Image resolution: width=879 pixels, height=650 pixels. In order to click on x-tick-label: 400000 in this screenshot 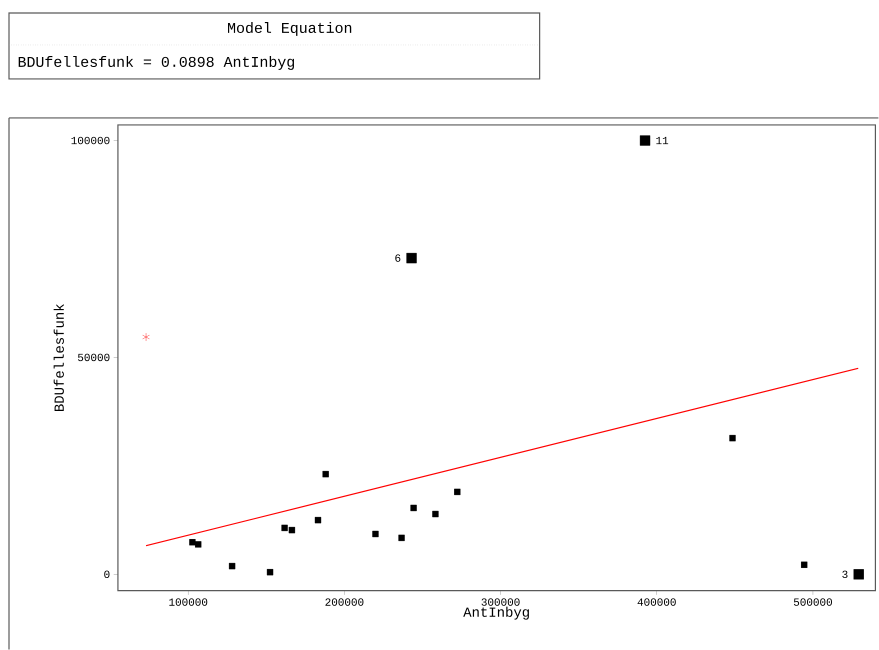, I will do `click(657, 602)`.